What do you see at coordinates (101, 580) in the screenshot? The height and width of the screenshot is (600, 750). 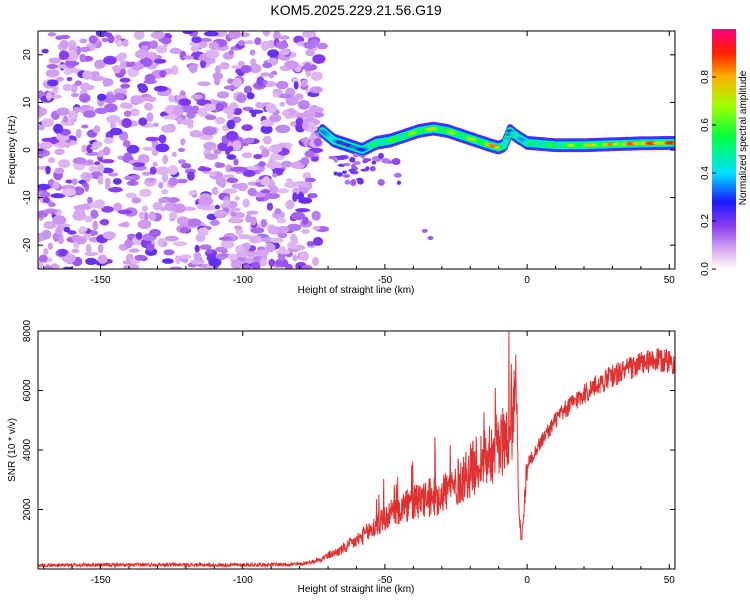 I see `x-tick-label: -150` at bounding box center [101, 580].